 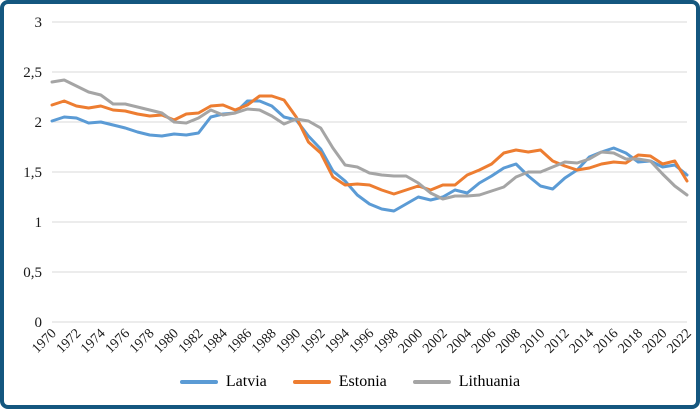 I want to click on x-axis-tick-label: 1980, so click(x=167, y=341).